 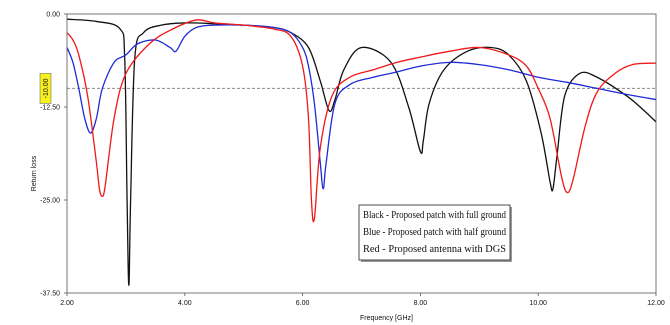 I want to click on reference-line-marker-label: -10.00, so click(x=46, y=88).